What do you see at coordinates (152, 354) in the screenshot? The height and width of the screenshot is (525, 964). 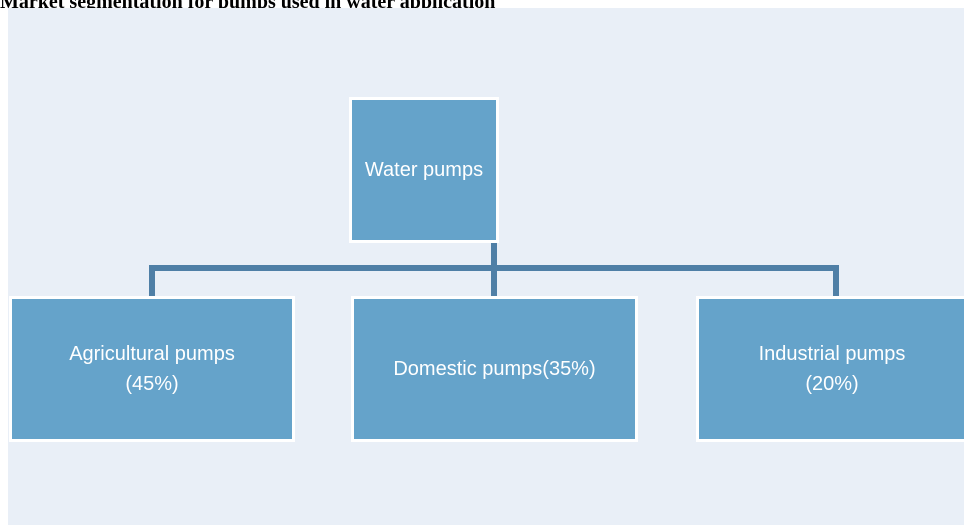 I see `node-label: Agricultural pumps` at bounding box center [152, 354].